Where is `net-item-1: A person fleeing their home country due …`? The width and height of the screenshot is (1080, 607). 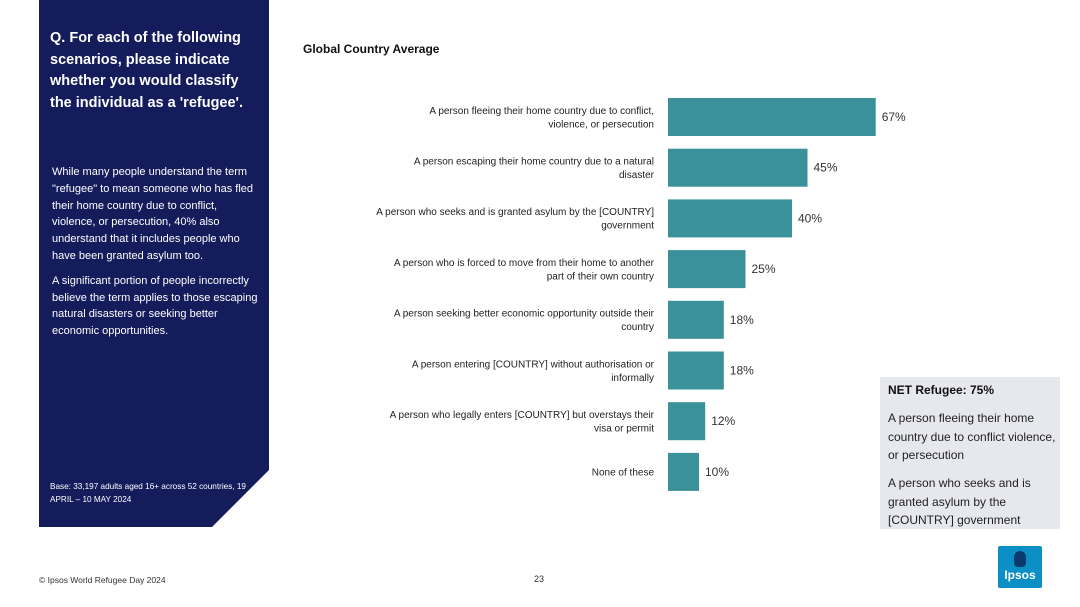
net-item-1: A person fleeing their home country due … is located at coordinates (972, 436).